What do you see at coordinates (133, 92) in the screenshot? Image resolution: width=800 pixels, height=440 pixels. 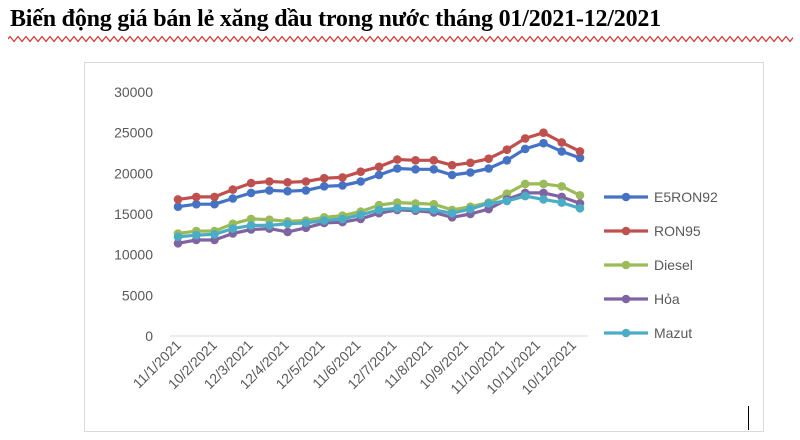 I see `y-tick-label: 30000` at bounding box center [133, 92].